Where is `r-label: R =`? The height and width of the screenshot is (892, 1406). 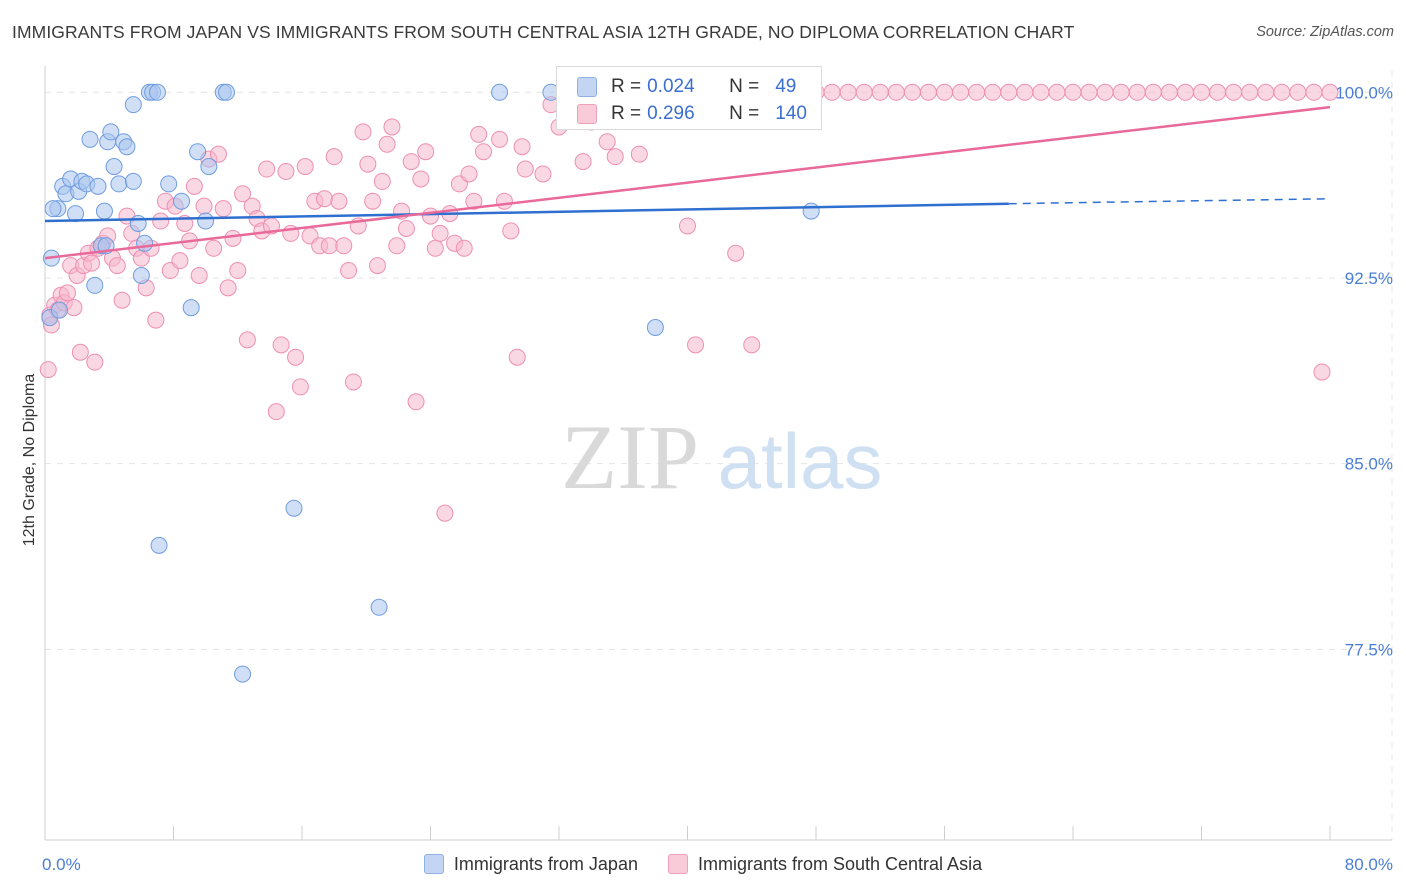 r-label: R = is located at coordinates (626, 86).